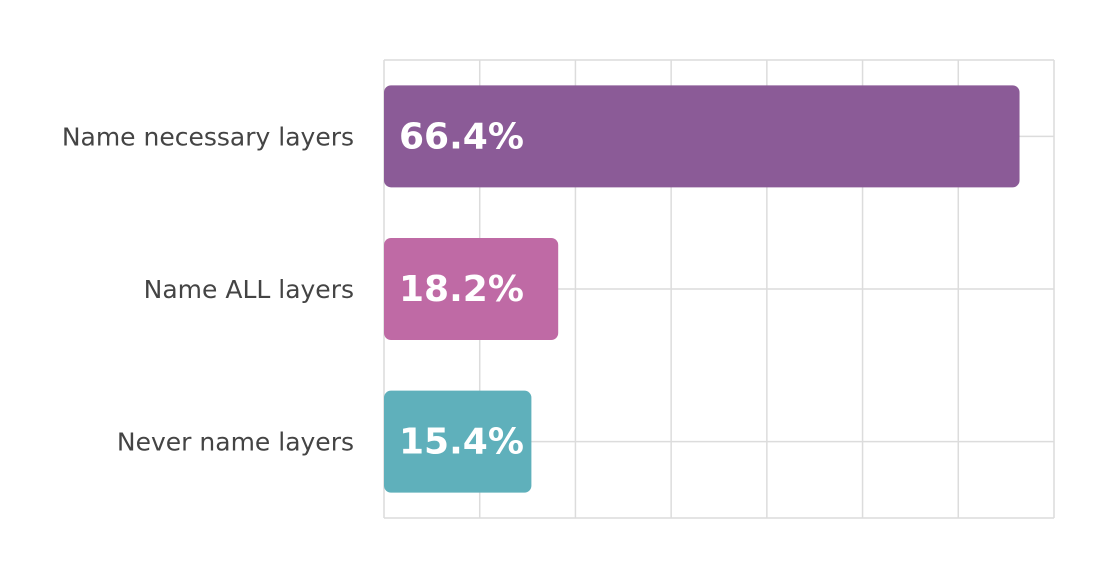  What do you see at coordinates (235, 442) in the screenshot?
I see `category-label: Never name layers` at bounding box center [235, 442].